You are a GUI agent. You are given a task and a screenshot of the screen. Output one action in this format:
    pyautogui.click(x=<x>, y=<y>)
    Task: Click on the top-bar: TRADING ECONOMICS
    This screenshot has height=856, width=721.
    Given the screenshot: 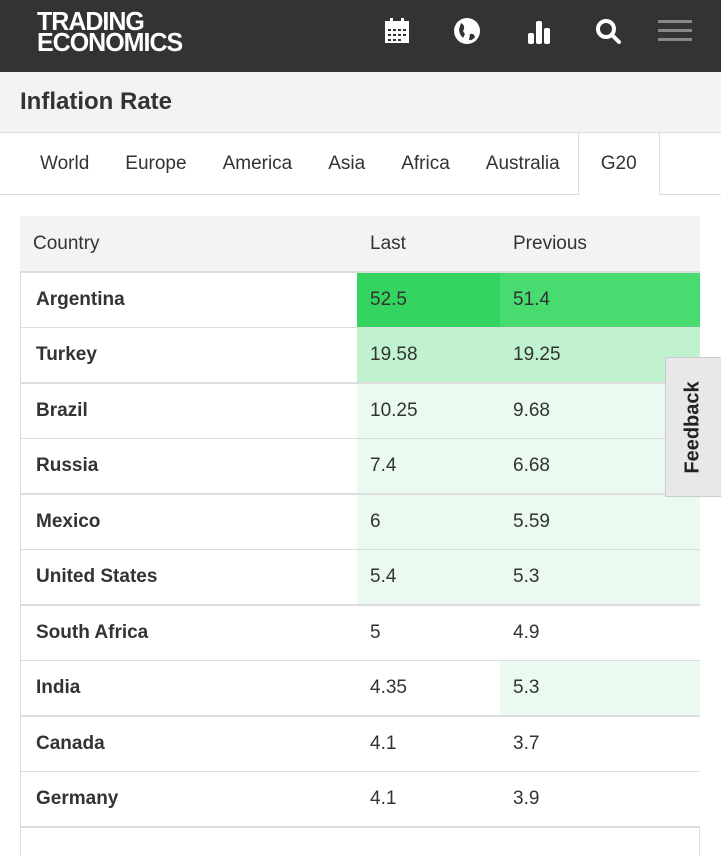 What is the action you would take?
    pyautogui.click(x=360, y=36)
    